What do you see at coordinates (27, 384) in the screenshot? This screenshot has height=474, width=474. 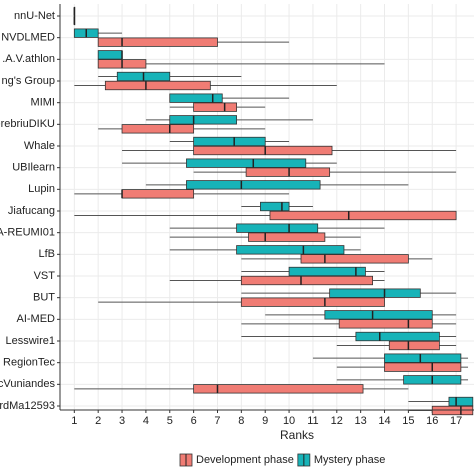 I see `y-tick-label: cVuniandes` at bounding box center [27, 384].